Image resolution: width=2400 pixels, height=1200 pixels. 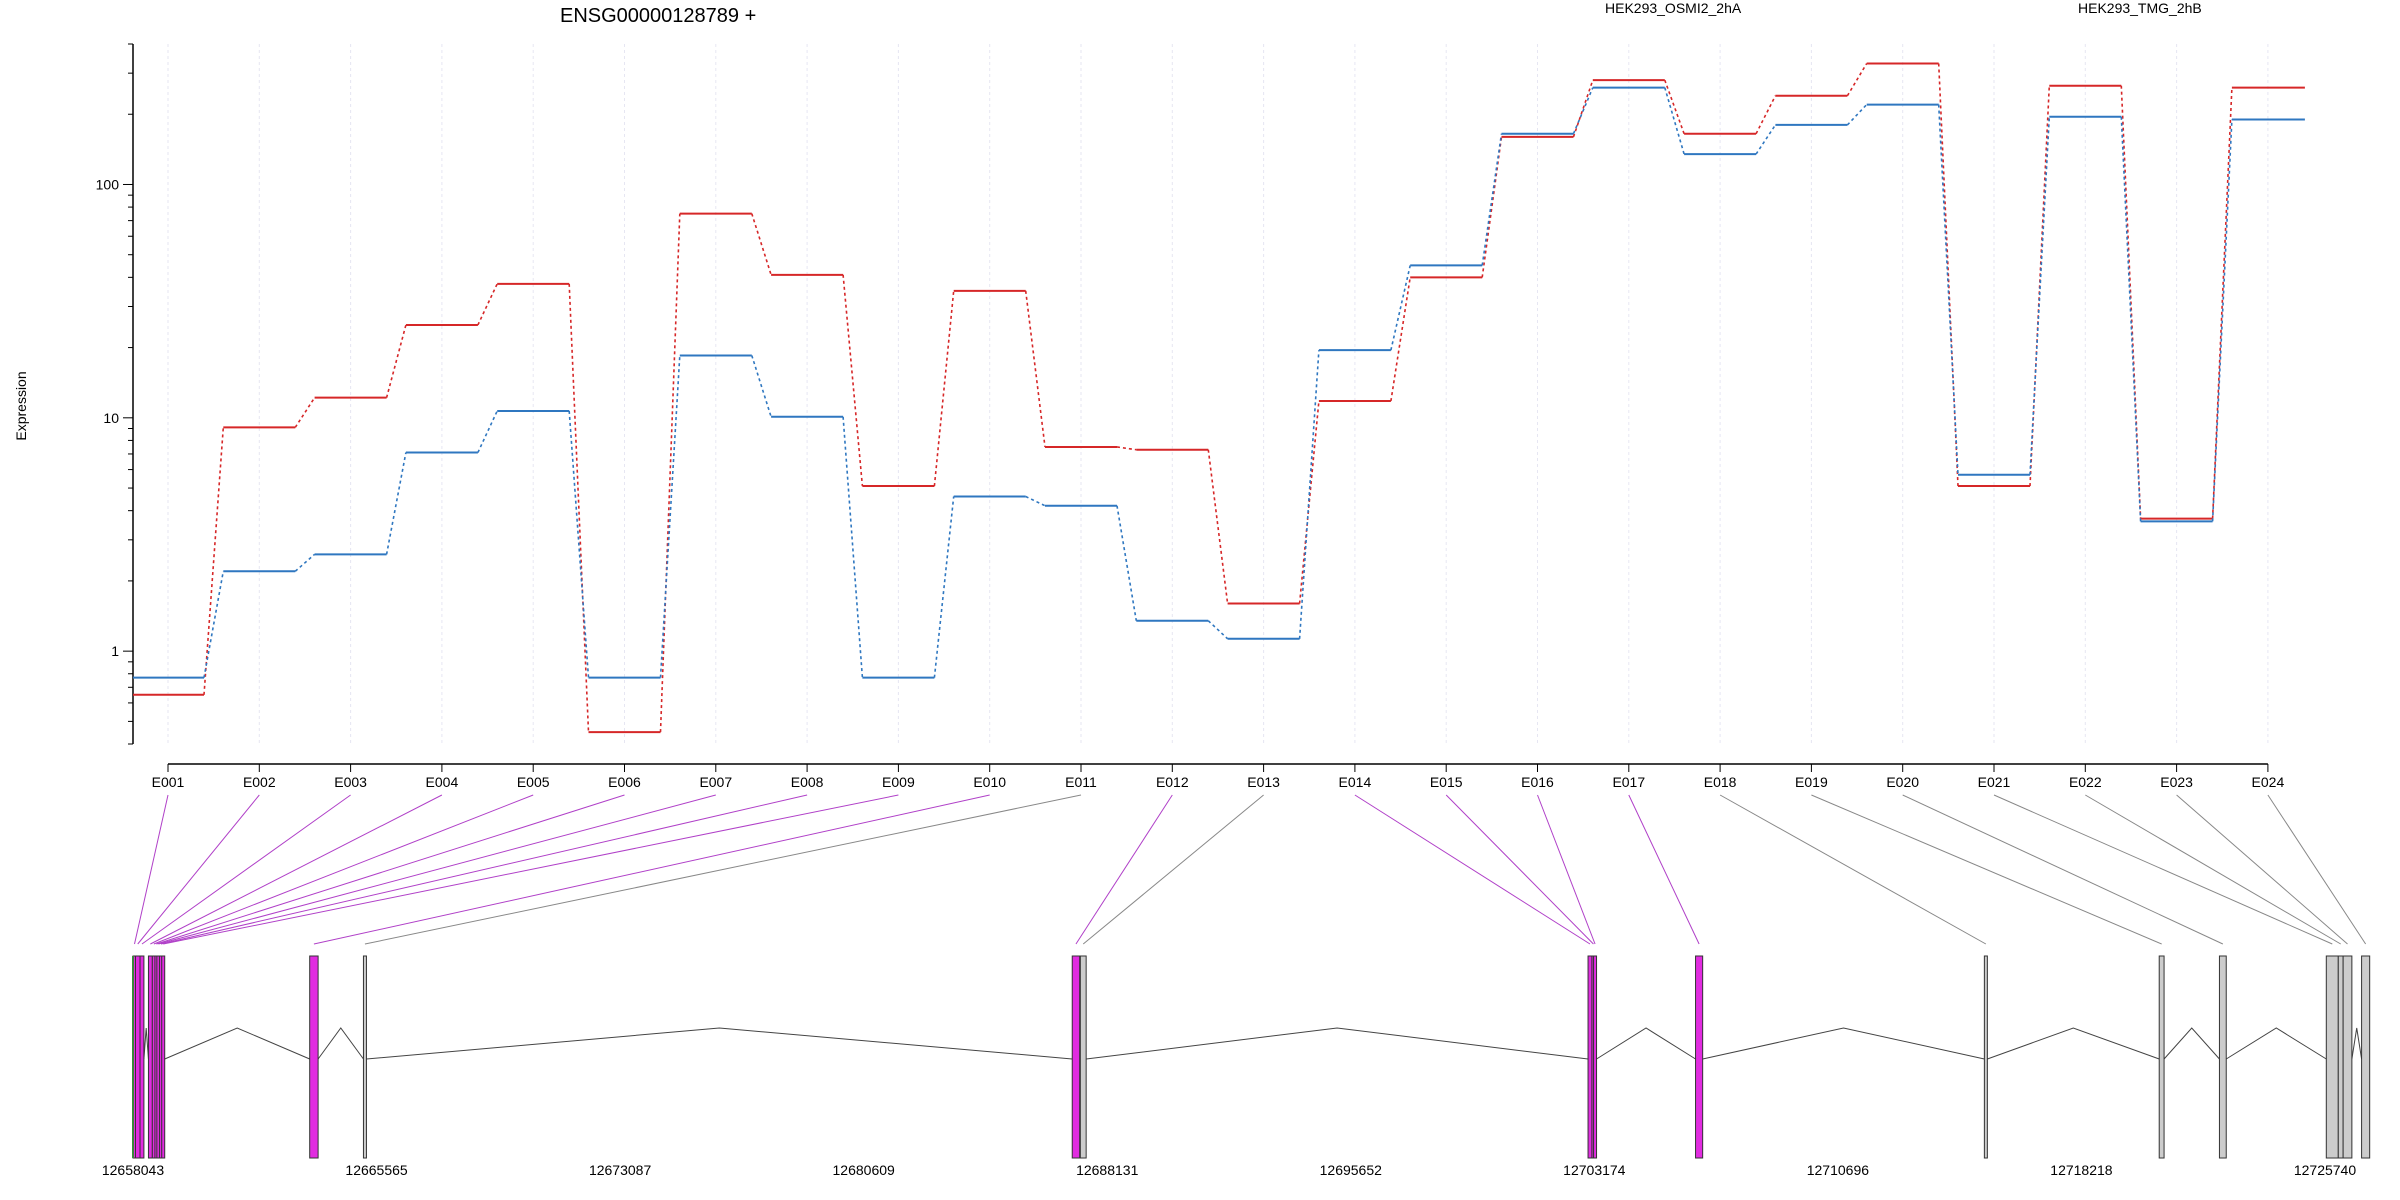 I want to click on chart-title: ENSG00000128789 +, so click(x=658, y=16).